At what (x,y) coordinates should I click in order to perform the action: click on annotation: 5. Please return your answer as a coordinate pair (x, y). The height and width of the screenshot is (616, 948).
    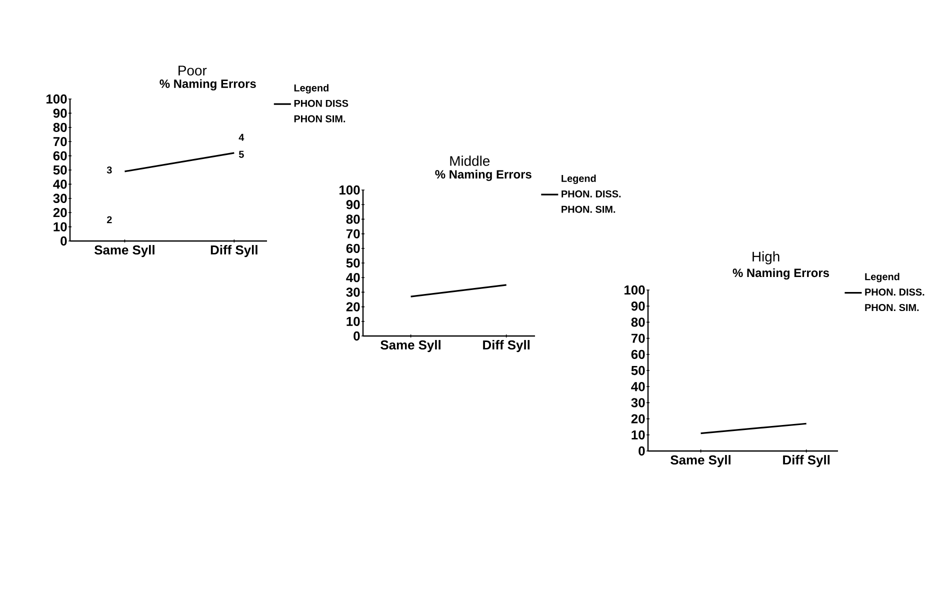
    Looking at the image, I should click on (241, 154).